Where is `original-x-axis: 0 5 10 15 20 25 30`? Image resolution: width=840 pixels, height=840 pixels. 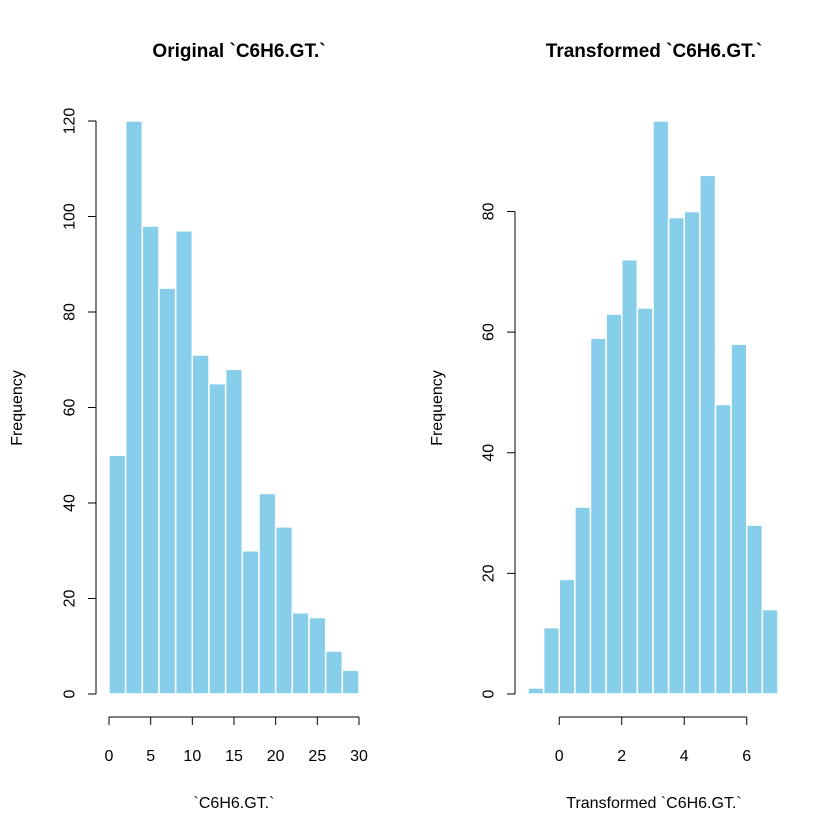
original-x-axis: 0 5 10 15 20 25 30 is located at coordinates (236, 740).